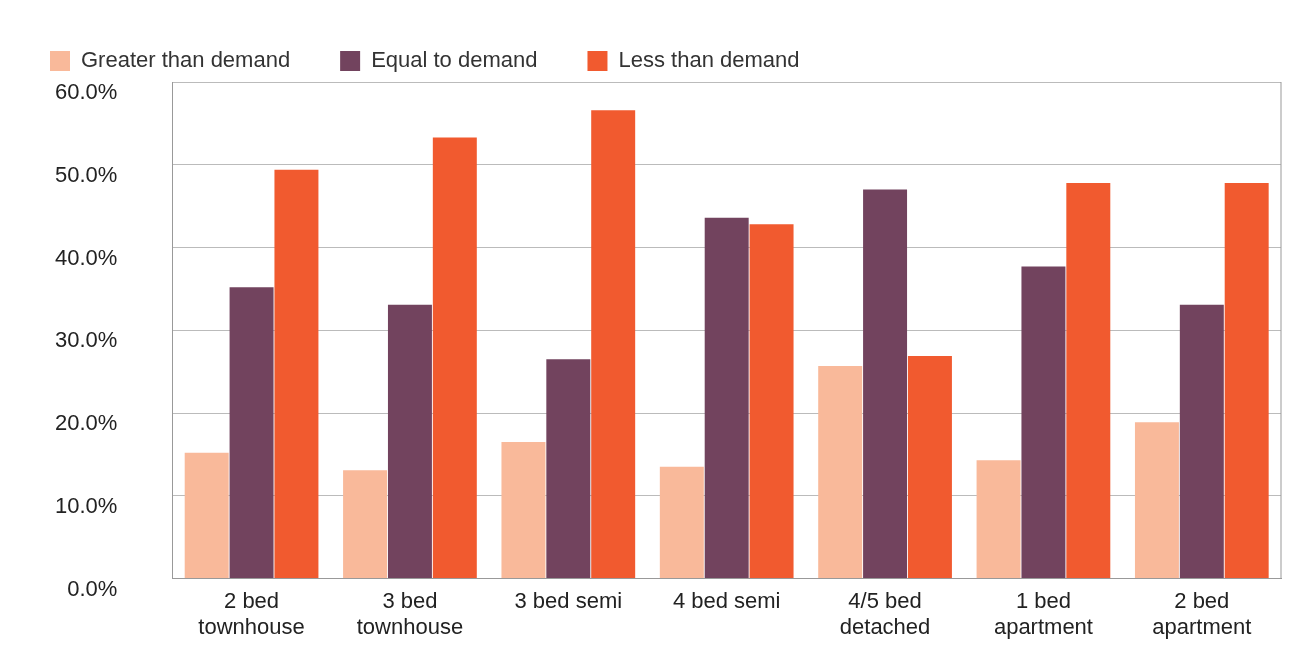 Image resolution: width=1293 pixels, height=660 pixels. Describe the element at coordinates (568, 600) in the screenshot. I see `x-tick-label: 3 bed semi` at that location.